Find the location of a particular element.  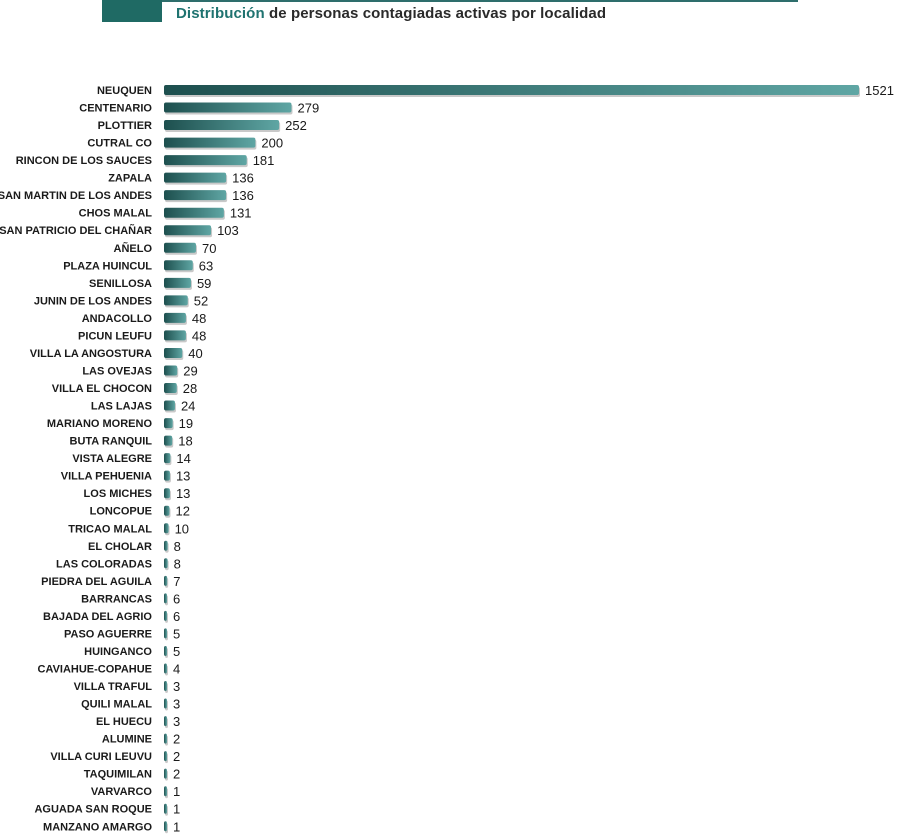

category-label: AGUADA SAN ROQUE is located at coordinates (93, 810).